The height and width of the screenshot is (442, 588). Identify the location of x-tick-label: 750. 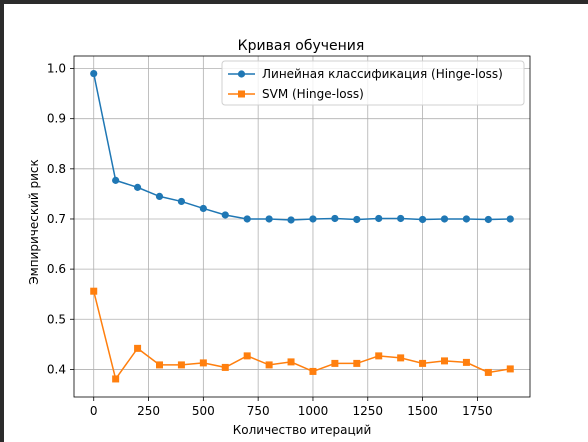
(258, 411).